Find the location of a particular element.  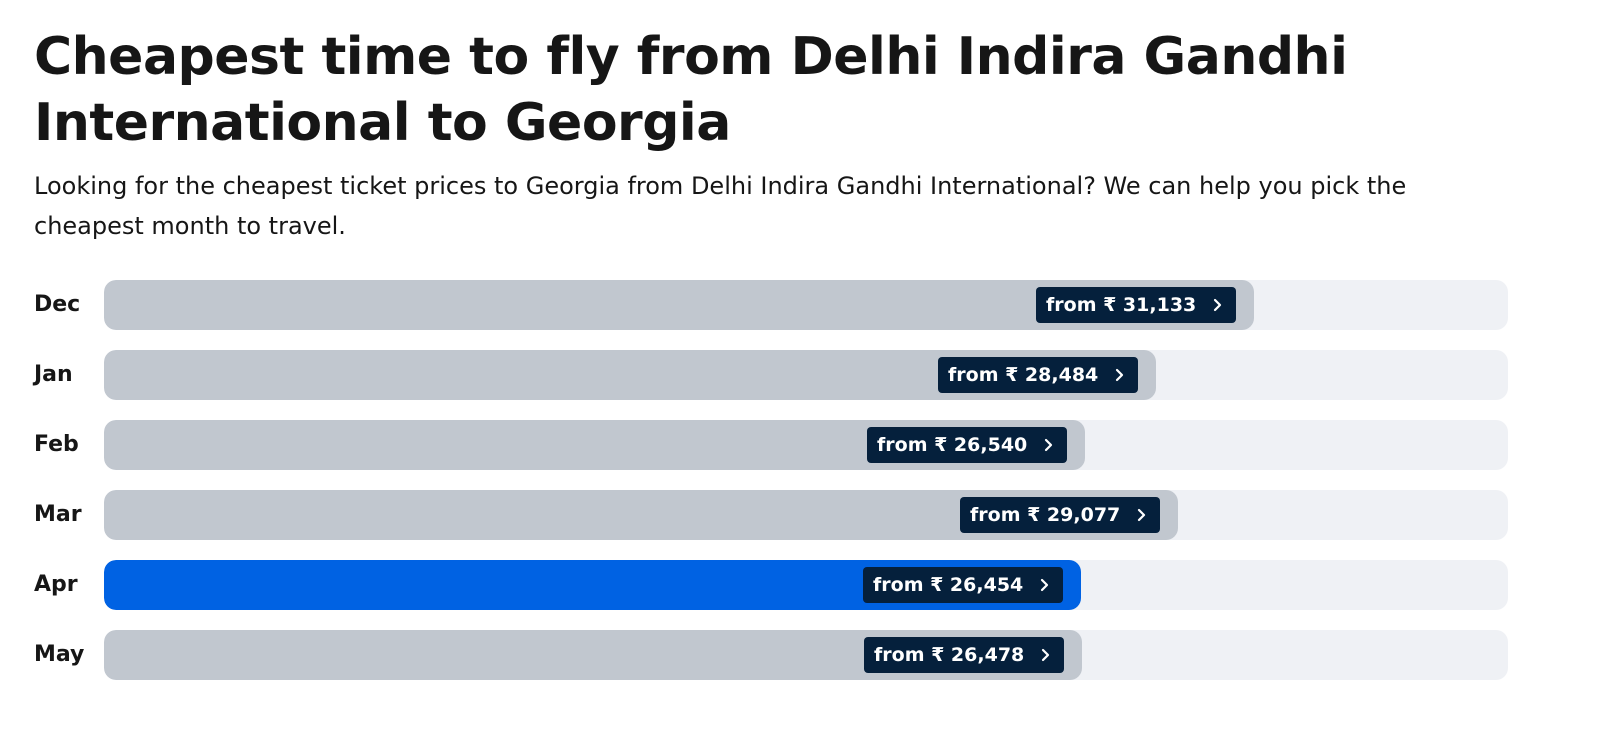

price-tag-feb: from ₹ 26,540 is located at coordinates (967, 445).